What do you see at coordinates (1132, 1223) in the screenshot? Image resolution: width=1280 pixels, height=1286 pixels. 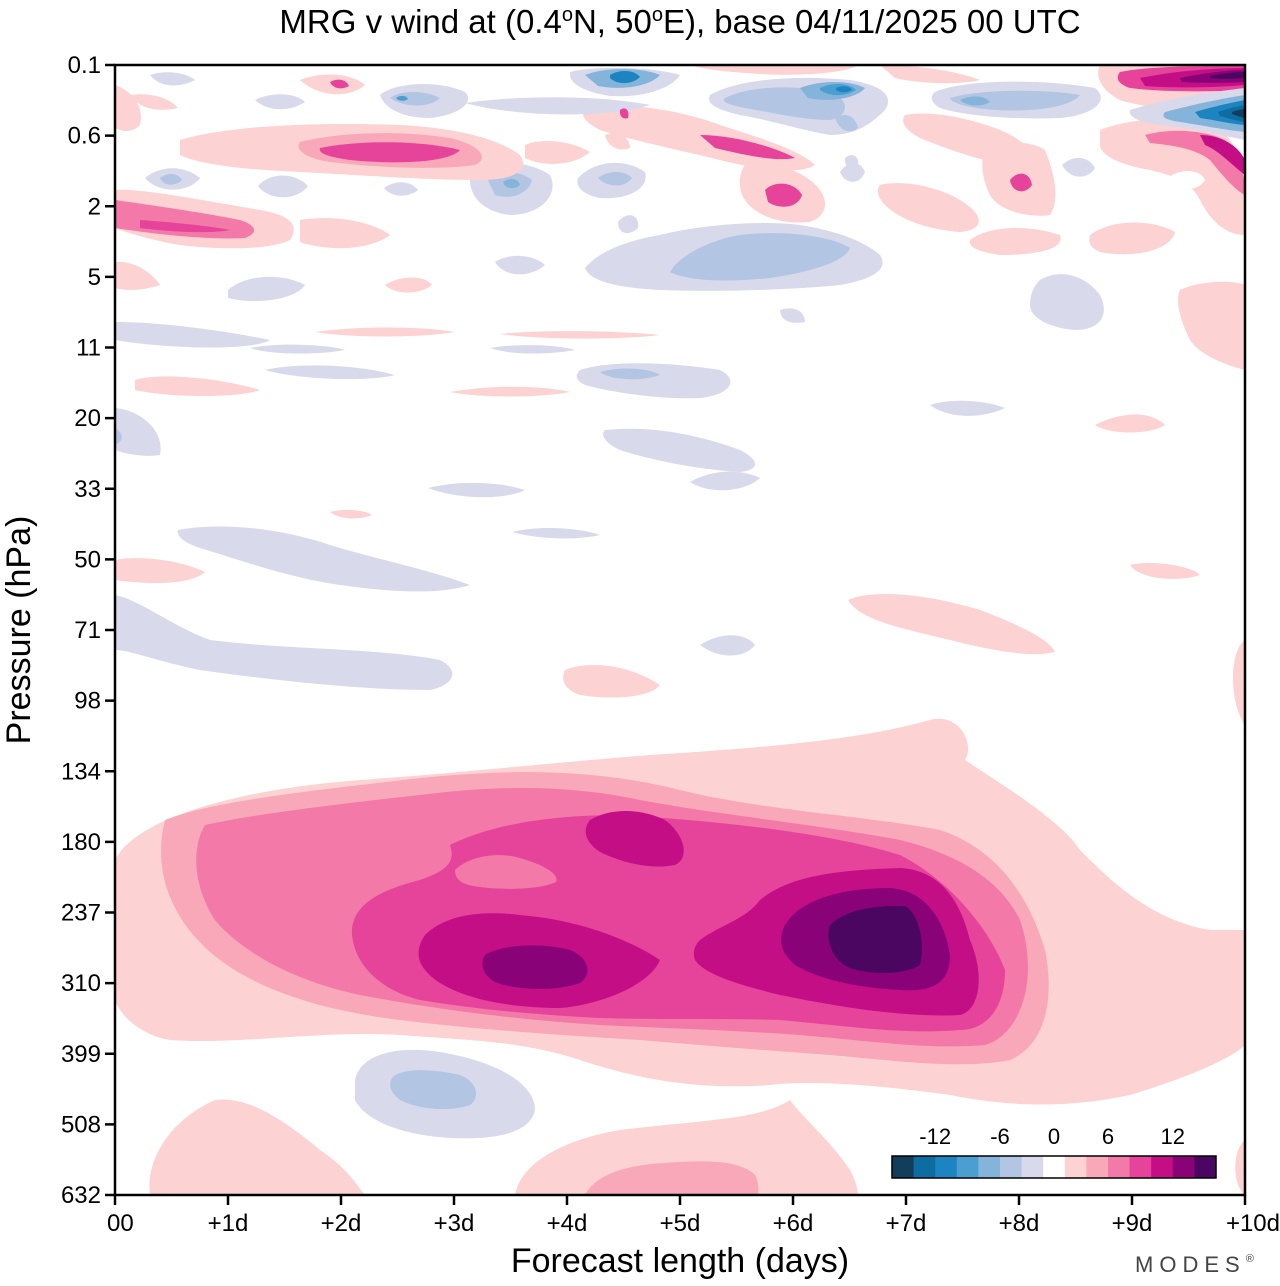 I see `x-tick-label: +9d` at bounding box center [1132, 1223].